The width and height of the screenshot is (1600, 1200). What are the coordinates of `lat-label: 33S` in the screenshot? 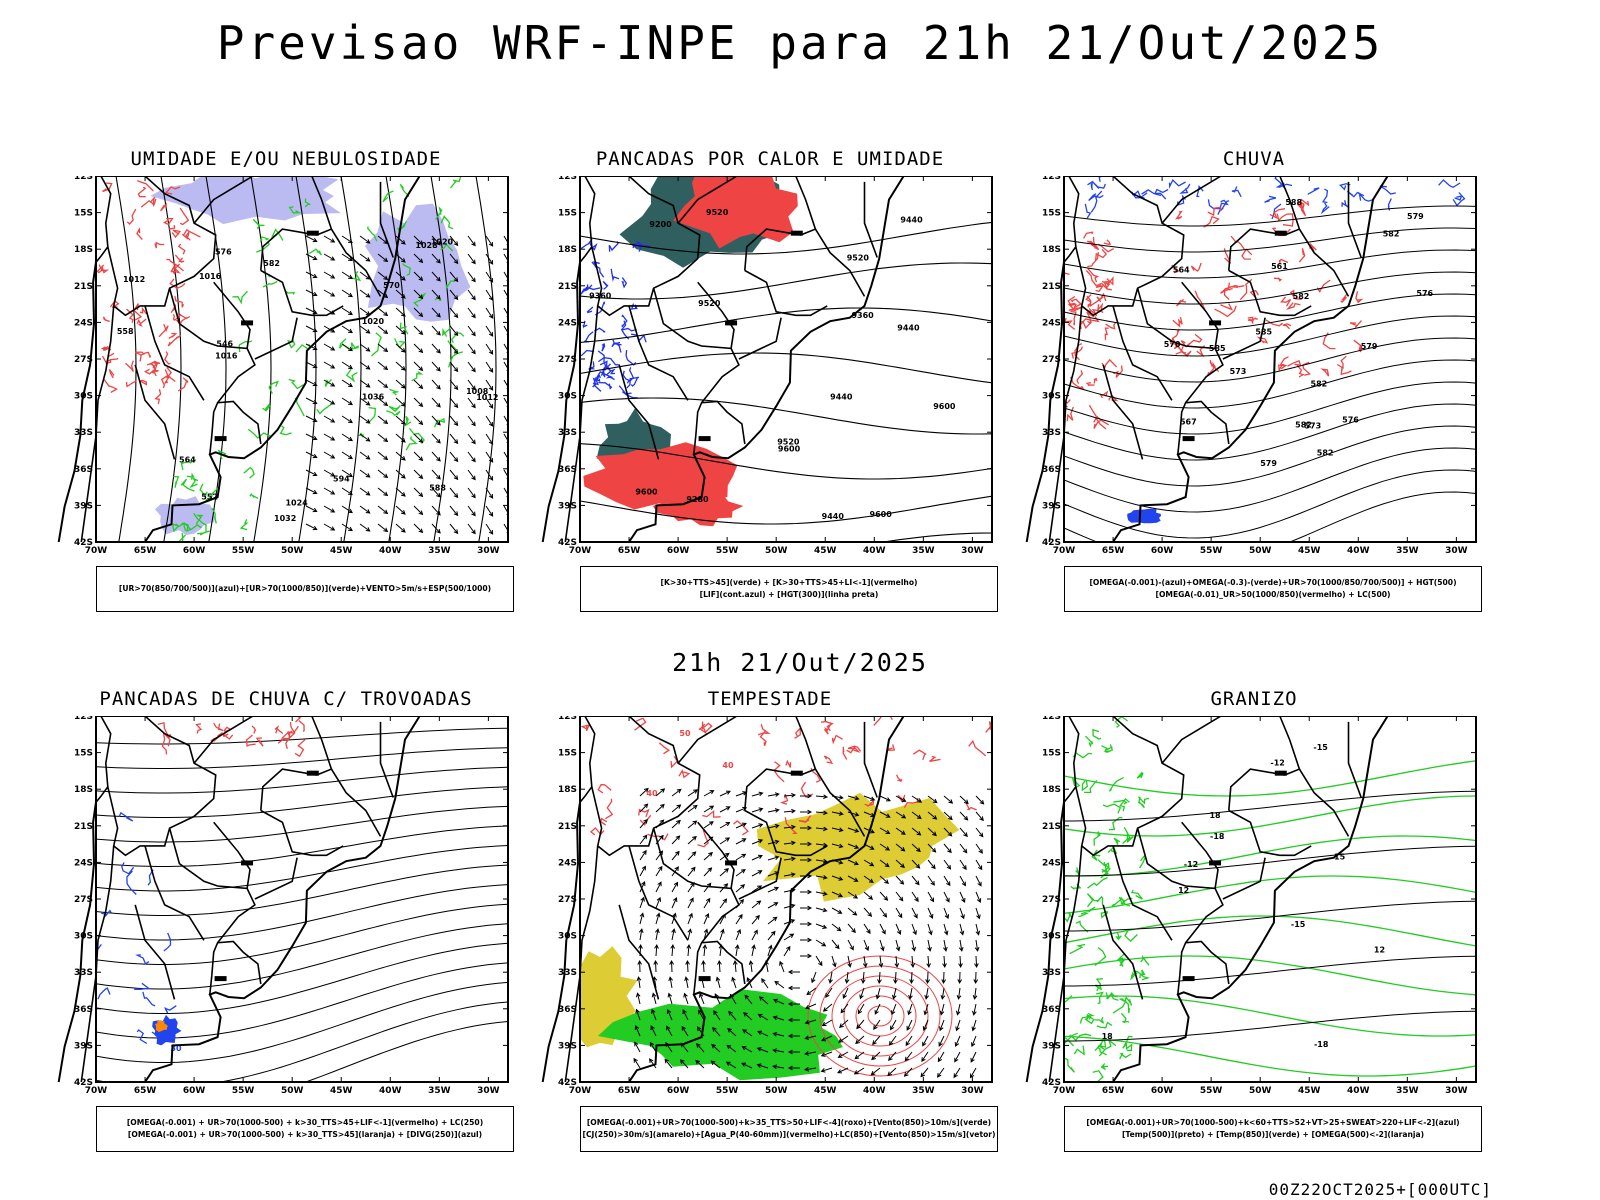 It's located at (83, 433).